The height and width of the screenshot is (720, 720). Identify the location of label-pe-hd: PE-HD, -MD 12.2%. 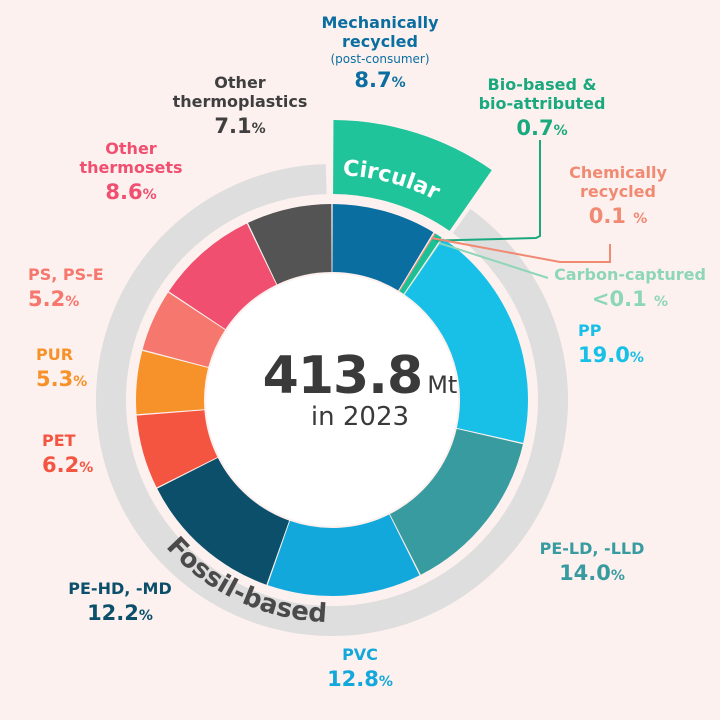
(120, 602).